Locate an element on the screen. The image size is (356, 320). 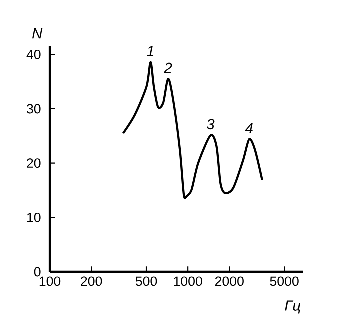
x-axis-title: Гц is located at coordinates (293, 307).